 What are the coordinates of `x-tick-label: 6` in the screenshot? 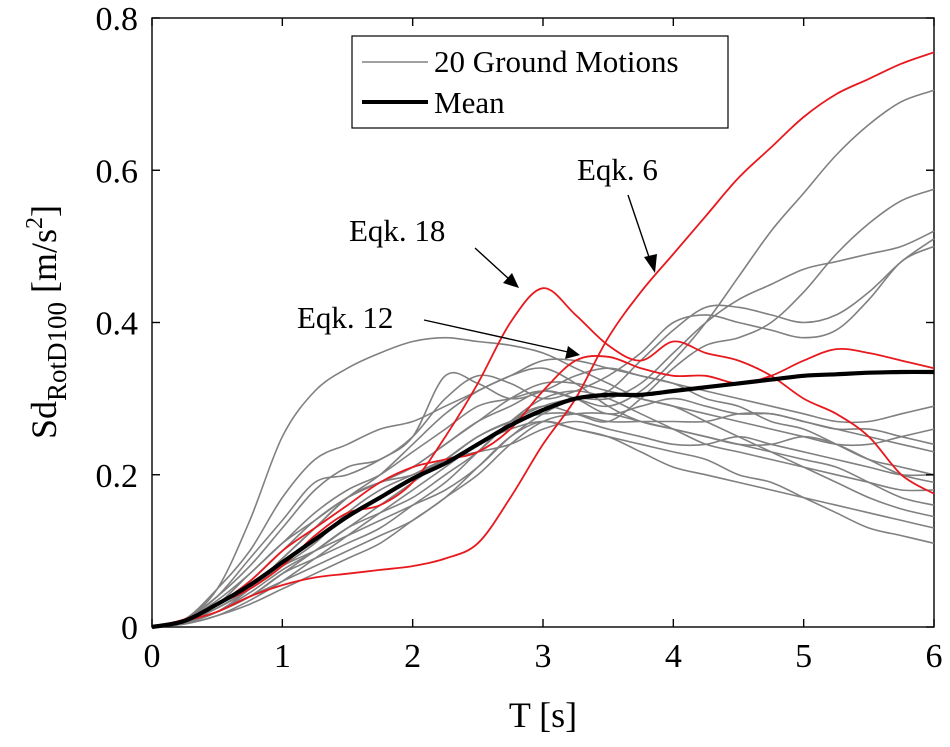 It's located at (934, 656).